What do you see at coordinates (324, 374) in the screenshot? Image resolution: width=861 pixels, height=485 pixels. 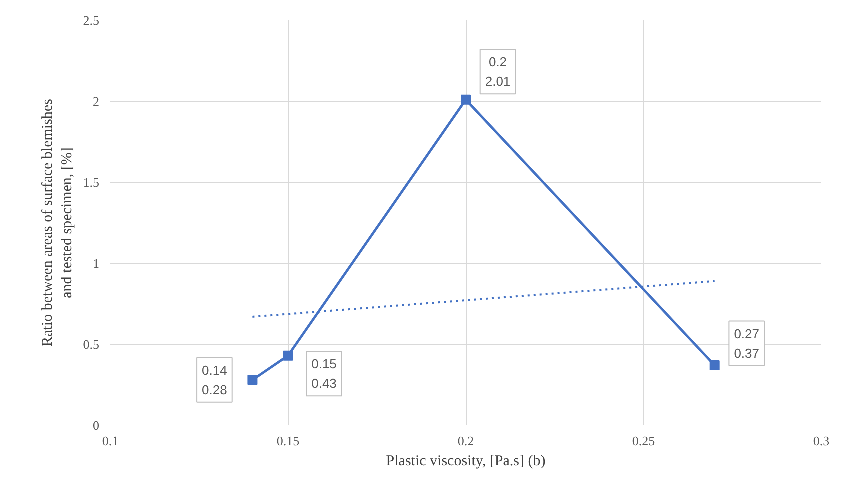 I see `data-label: 0.15 0.43` at bounding box center [324, 374].